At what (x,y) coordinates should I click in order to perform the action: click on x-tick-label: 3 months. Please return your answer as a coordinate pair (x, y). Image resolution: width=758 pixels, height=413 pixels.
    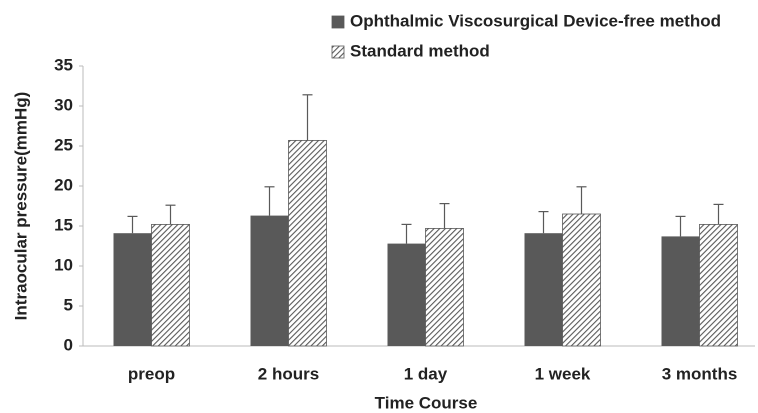
    Looking at the image, I should click on (700, 373).